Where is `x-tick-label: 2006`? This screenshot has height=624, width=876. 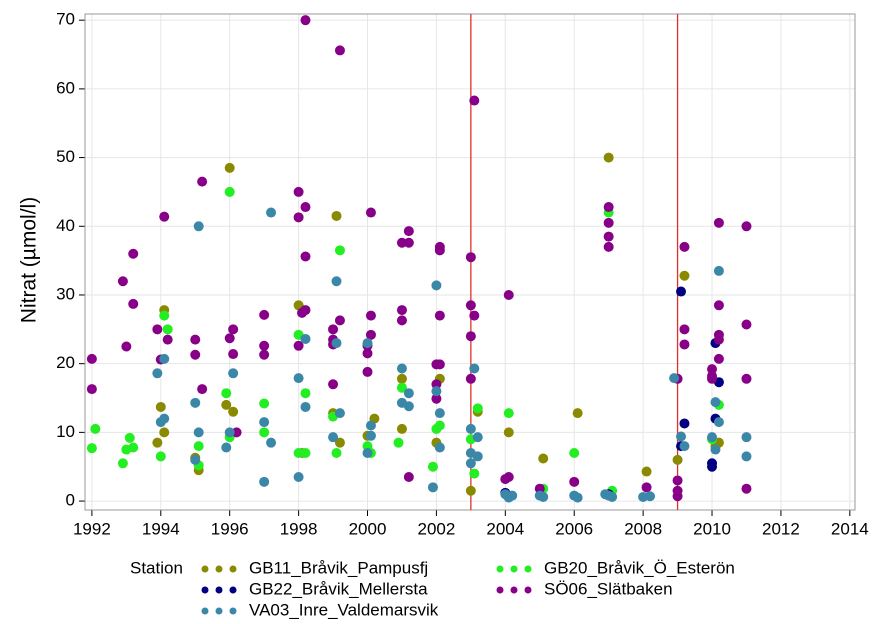
x-tick-label: 2006 is located at coordinates (574, 528).